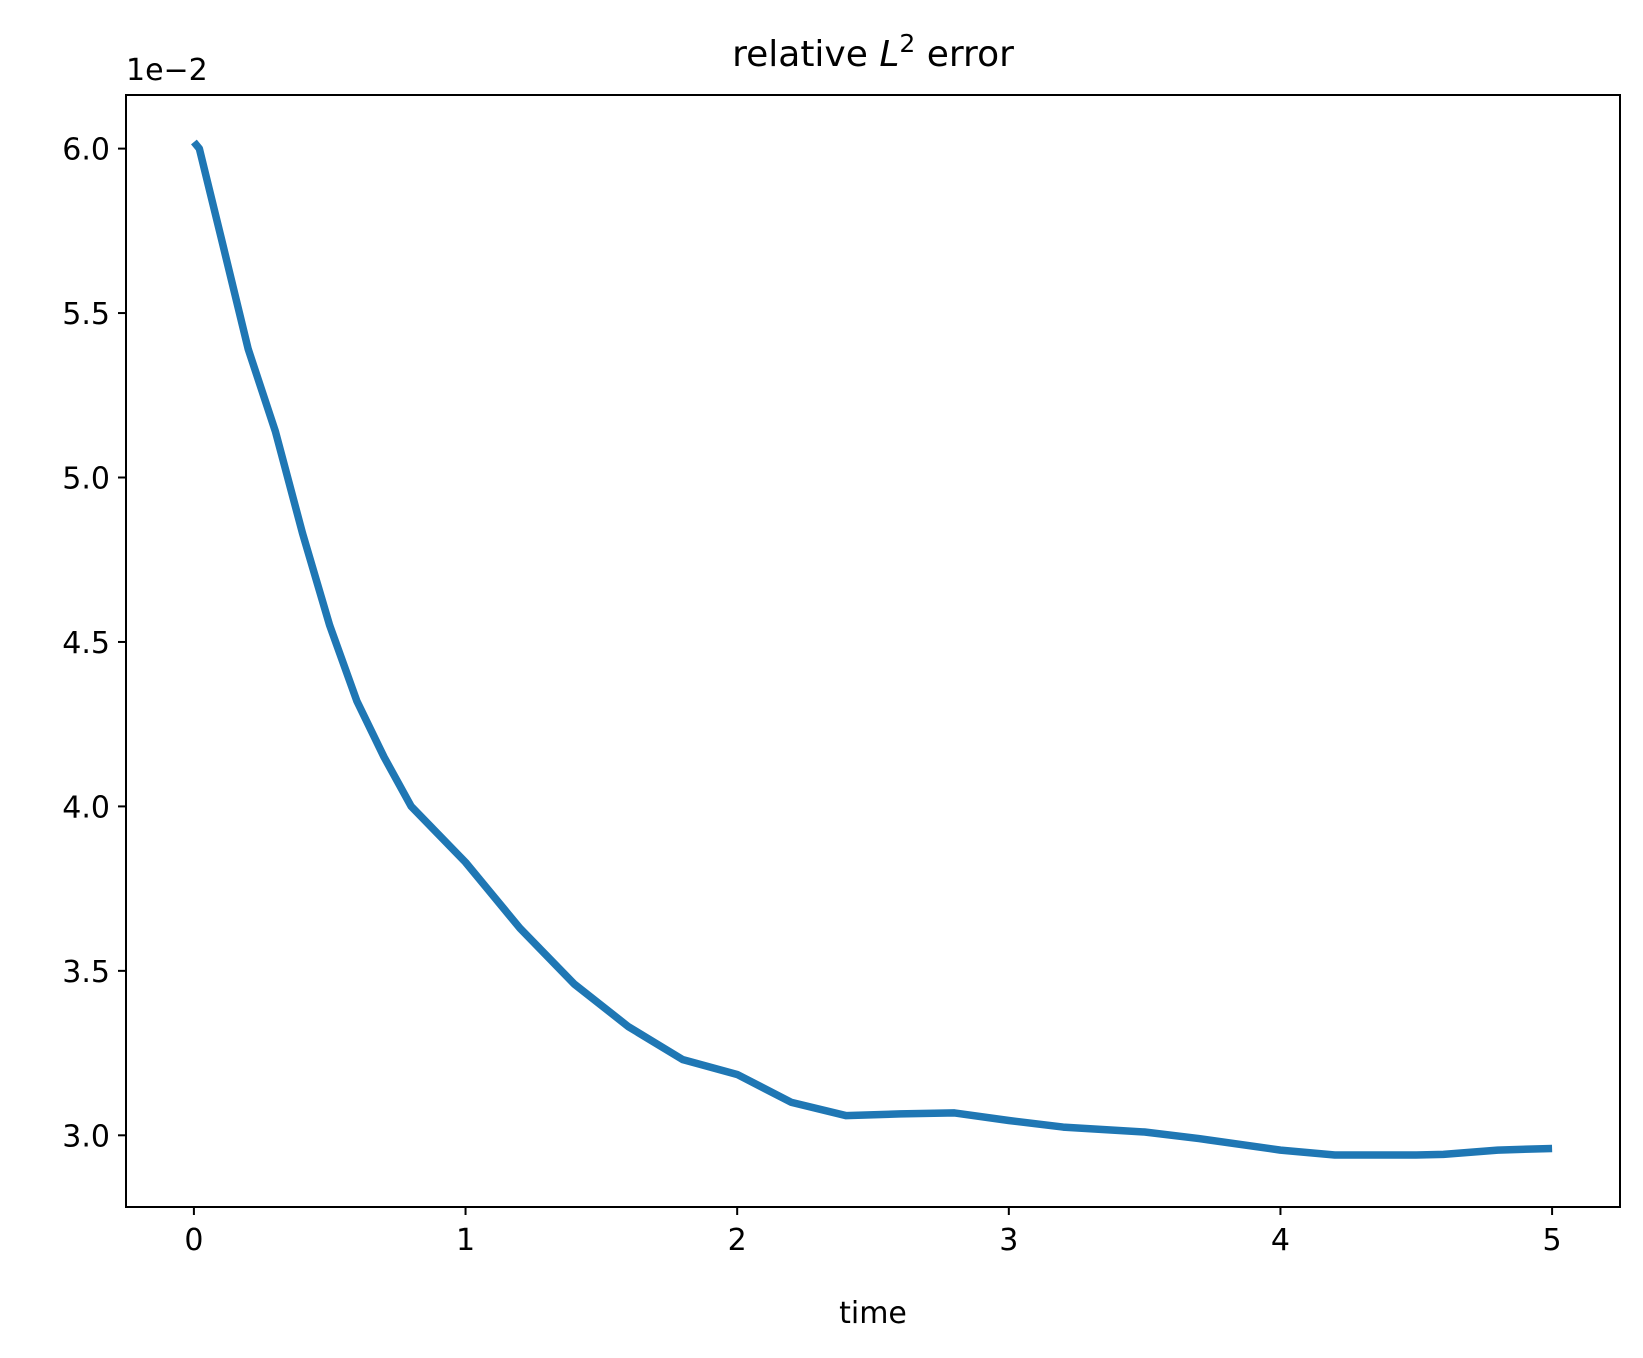 The width and height of the screenshot is (1643, 1358). What do you see at coordinates (1552, 1240) in the screenshot?
I see `x-tick-label: 5` at bounding box center [1552, 1240].